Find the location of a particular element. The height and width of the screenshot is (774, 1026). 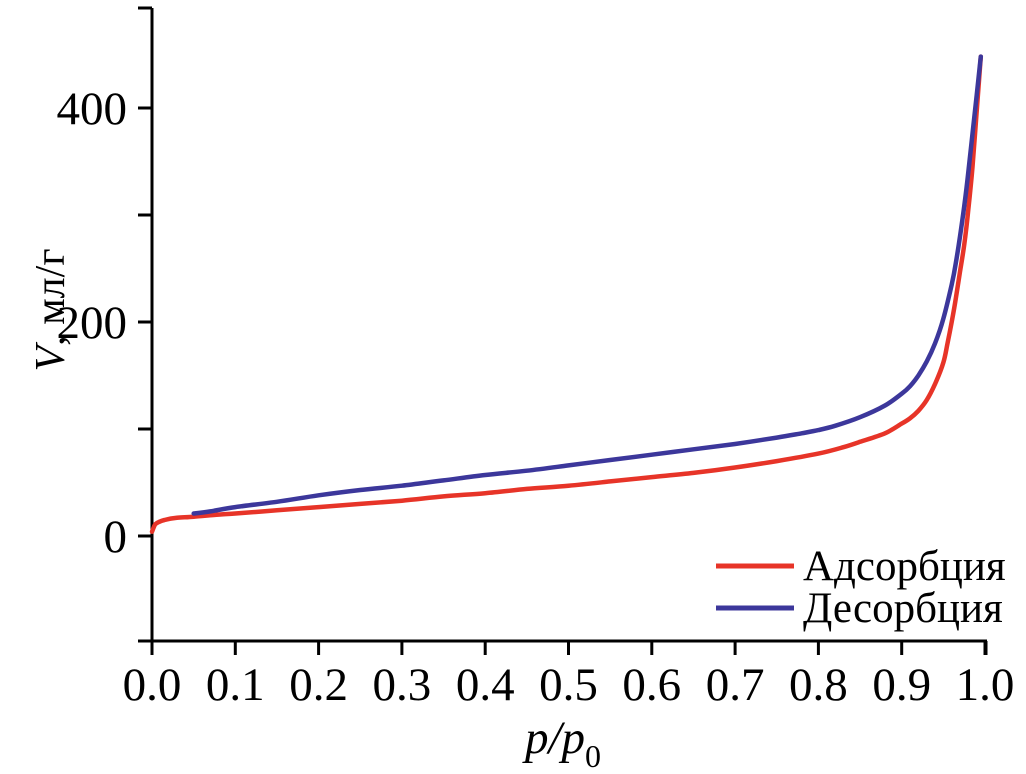

x-tick-label: 0.6 is located at coordinates (651, 685).